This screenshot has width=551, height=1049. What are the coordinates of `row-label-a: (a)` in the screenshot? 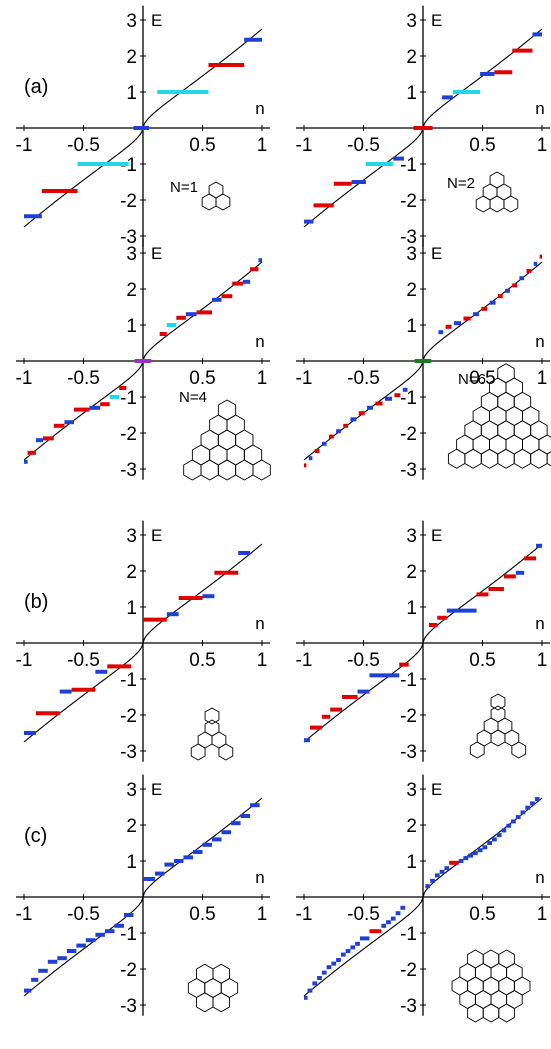 It's located at (36, 87).